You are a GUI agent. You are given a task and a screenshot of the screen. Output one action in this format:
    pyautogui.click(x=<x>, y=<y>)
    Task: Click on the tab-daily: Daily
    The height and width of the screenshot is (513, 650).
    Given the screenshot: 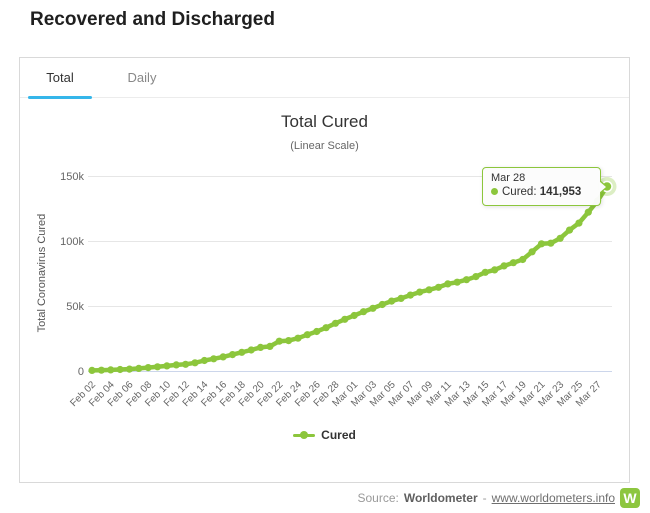 What is the action you would take?
    pyautogui.click(x=142, y=78)
    